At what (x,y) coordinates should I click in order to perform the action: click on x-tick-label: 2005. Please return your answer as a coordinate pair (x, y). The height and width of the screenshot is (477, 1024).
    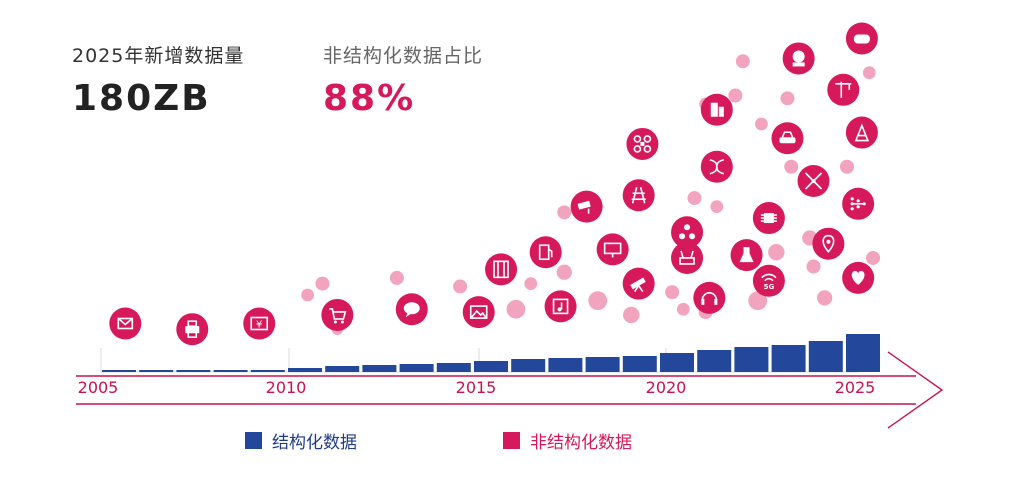
    Looking at the image, I should click on (98, 387).